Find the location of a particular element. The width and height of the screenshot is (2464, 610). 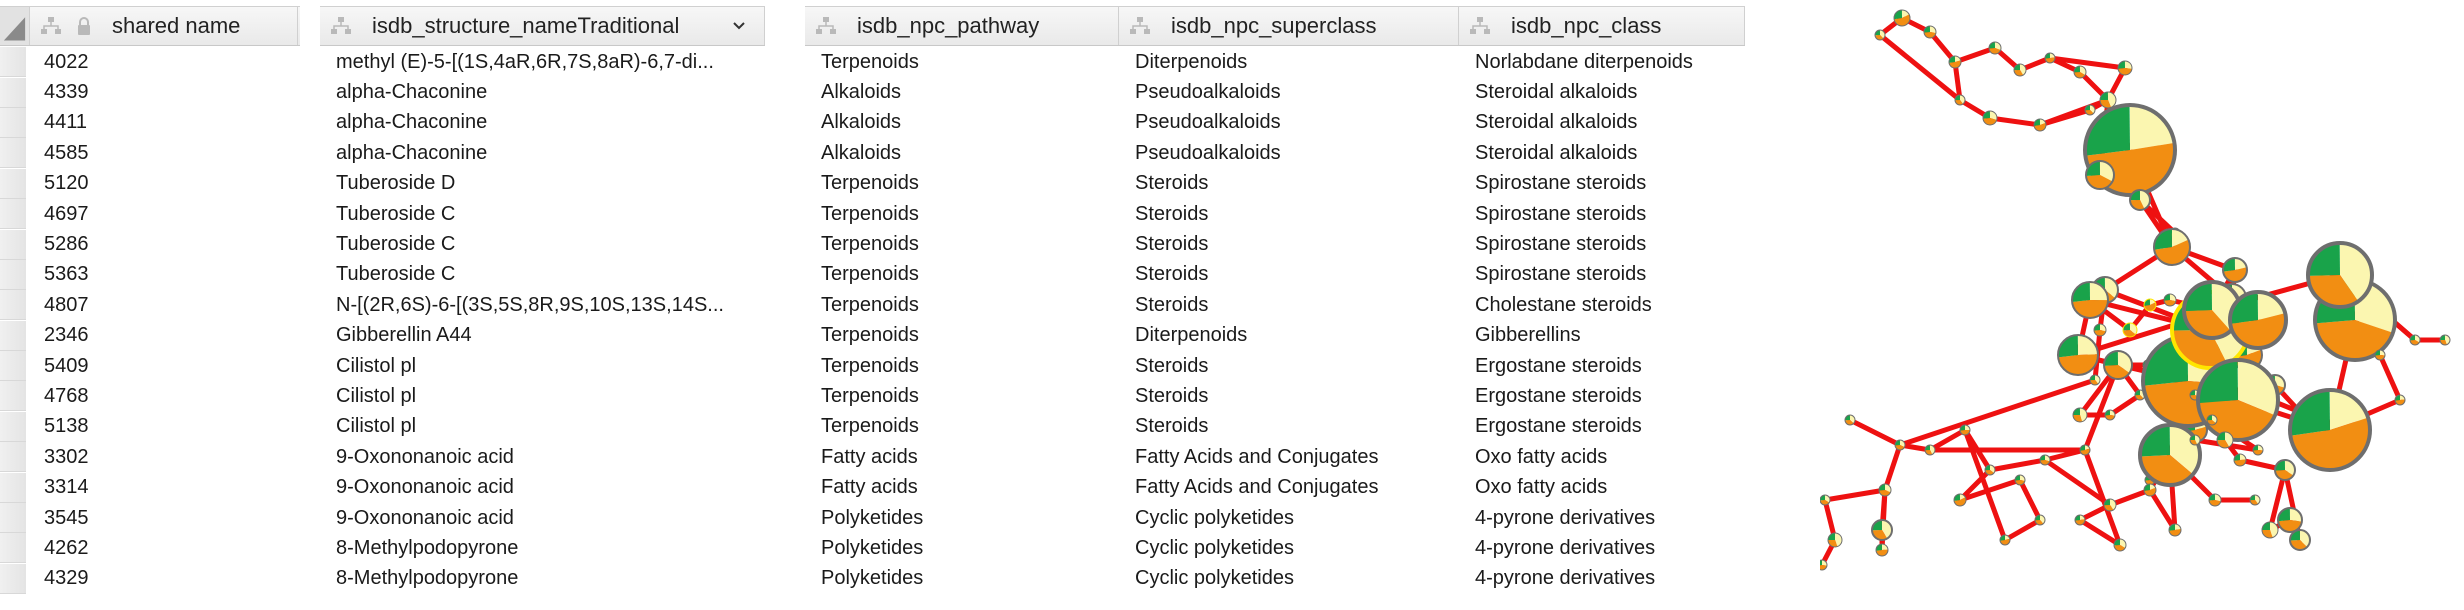

table-cell: Gibberellins is located at coordinates (1528, 335).